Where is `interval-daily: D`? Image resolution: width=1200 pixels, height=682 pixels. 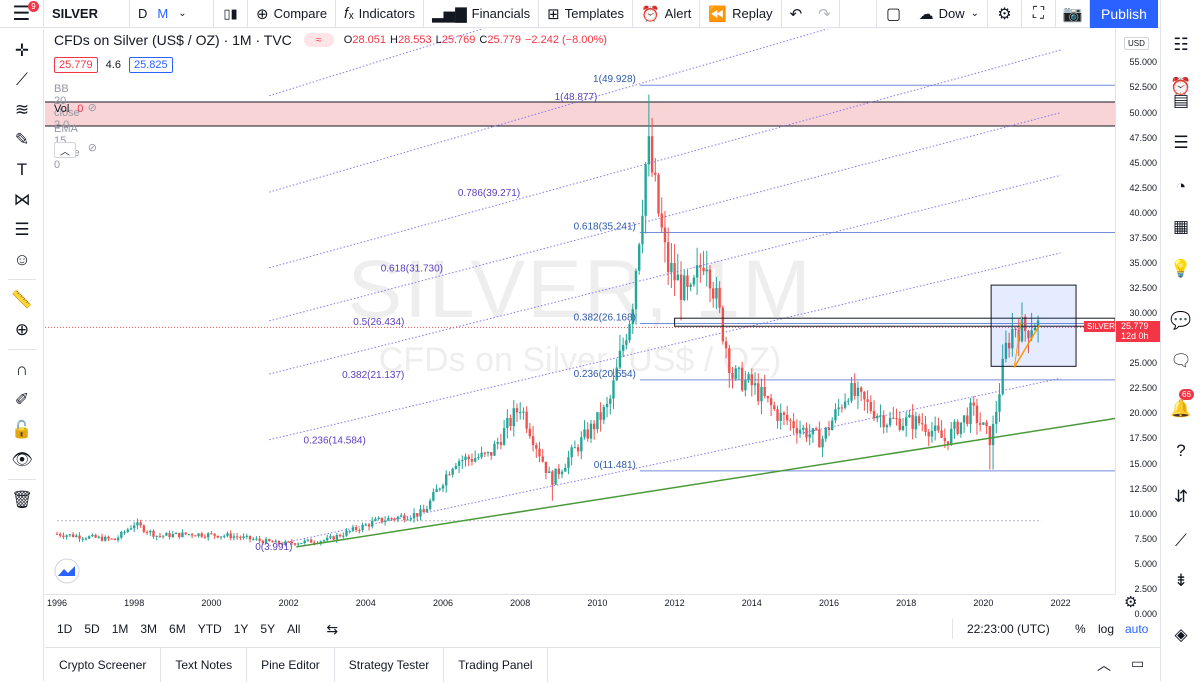 interval-daily: D is located at coordinates (143, 13).